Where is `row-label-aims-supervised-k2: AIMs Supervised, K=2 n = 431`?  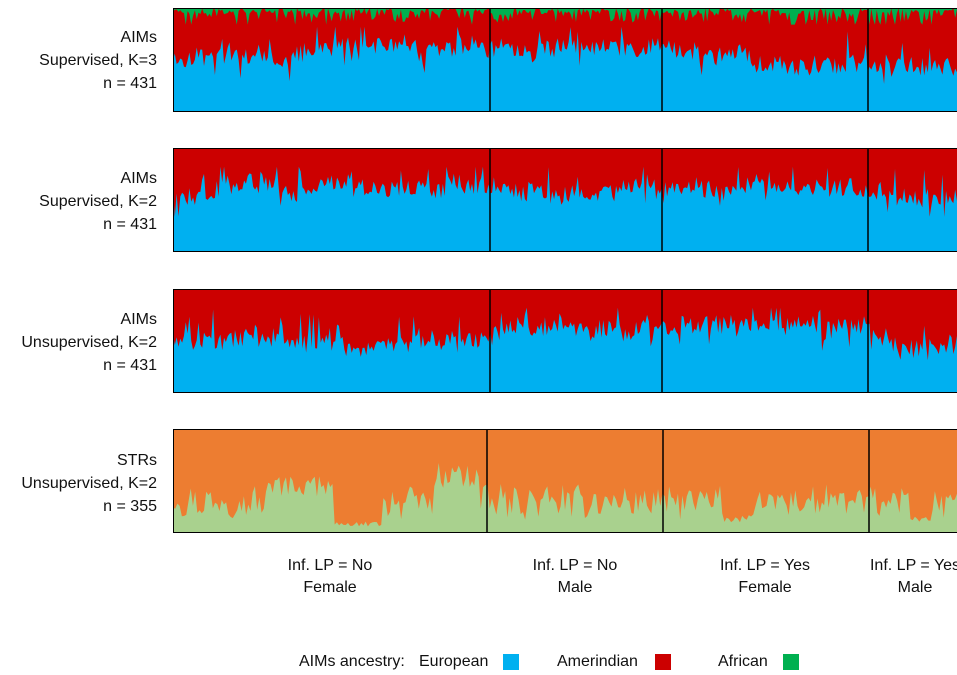
row-label-aims-supervised-k2: AIMs Supervised, K=2 n = 431 is located at coordinates (78, 201).